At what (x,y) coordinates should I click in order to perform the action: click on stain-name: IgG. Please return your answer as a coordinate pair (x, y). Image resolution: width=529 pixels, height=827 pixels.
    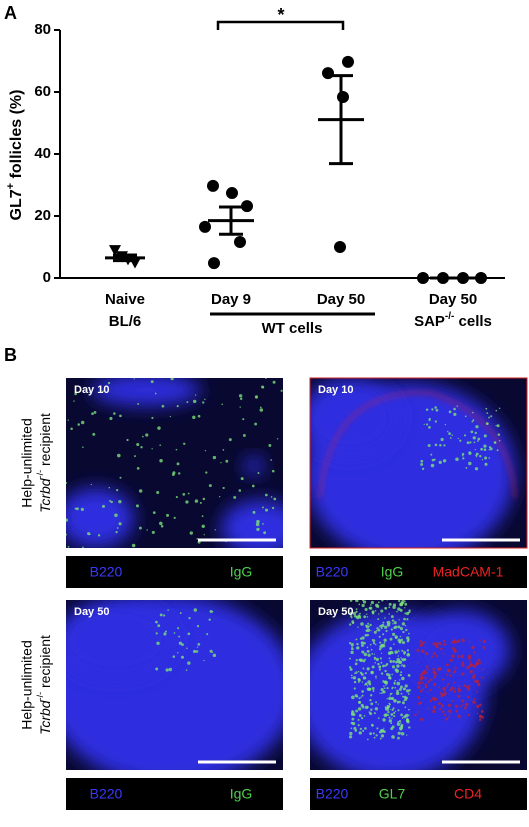
    Looking at the image, I should click on (392, 572).